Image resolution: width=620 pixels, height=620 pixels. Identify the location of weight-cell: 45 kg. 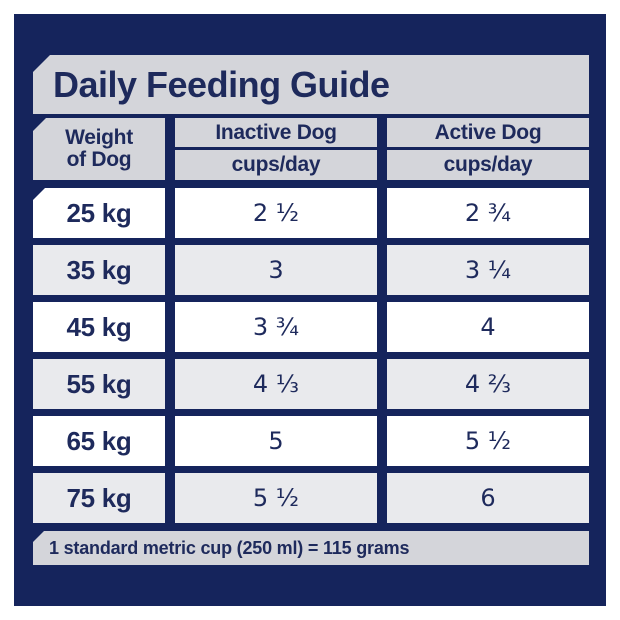
(99, 327).